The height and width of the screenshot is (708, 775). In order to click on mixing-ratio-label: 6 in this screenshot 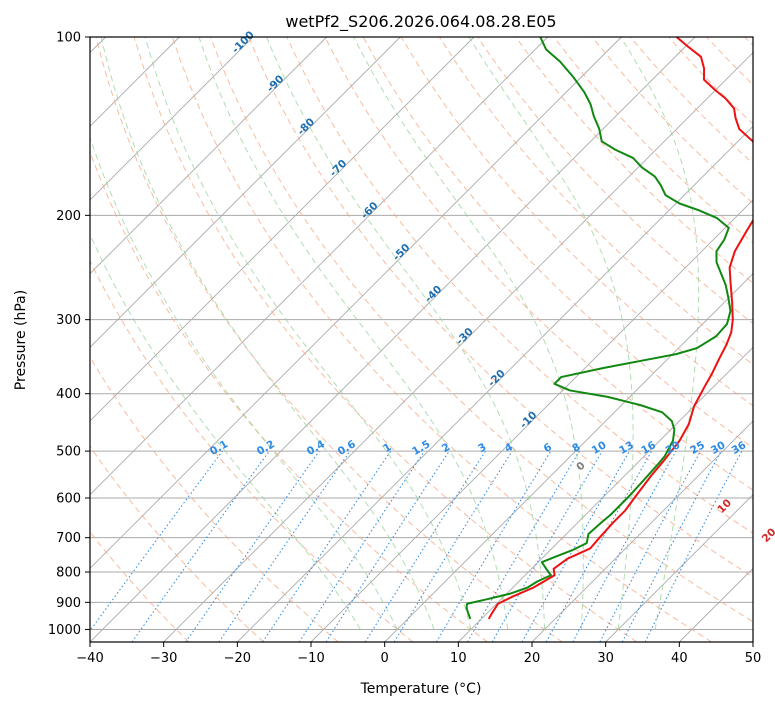, I will do `click(548, 448)`.